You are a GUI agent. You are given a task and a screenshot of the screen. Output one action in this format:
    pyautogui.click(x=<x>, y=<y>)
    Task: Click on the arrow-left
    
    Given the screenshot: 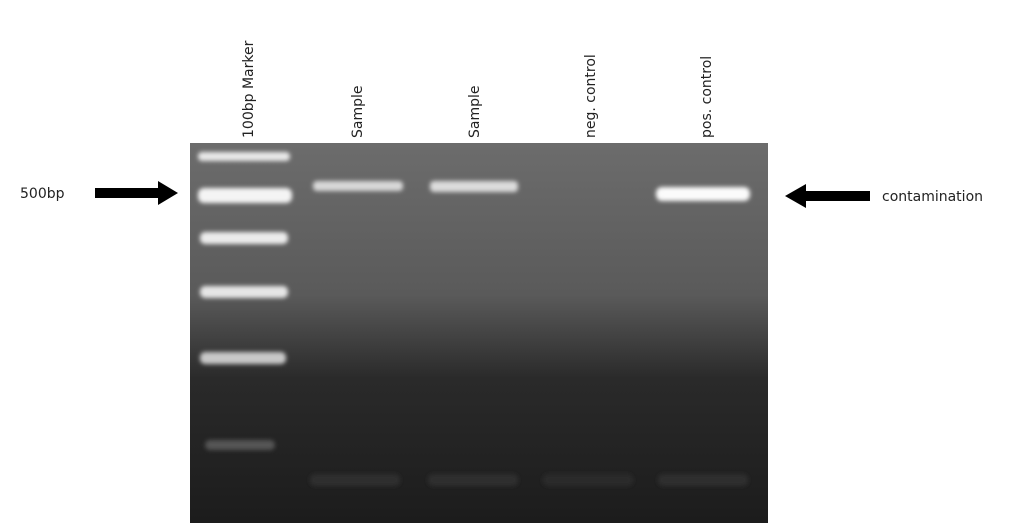 What is the action you would take?
    pyautogui.click(x=827, y=196)
    